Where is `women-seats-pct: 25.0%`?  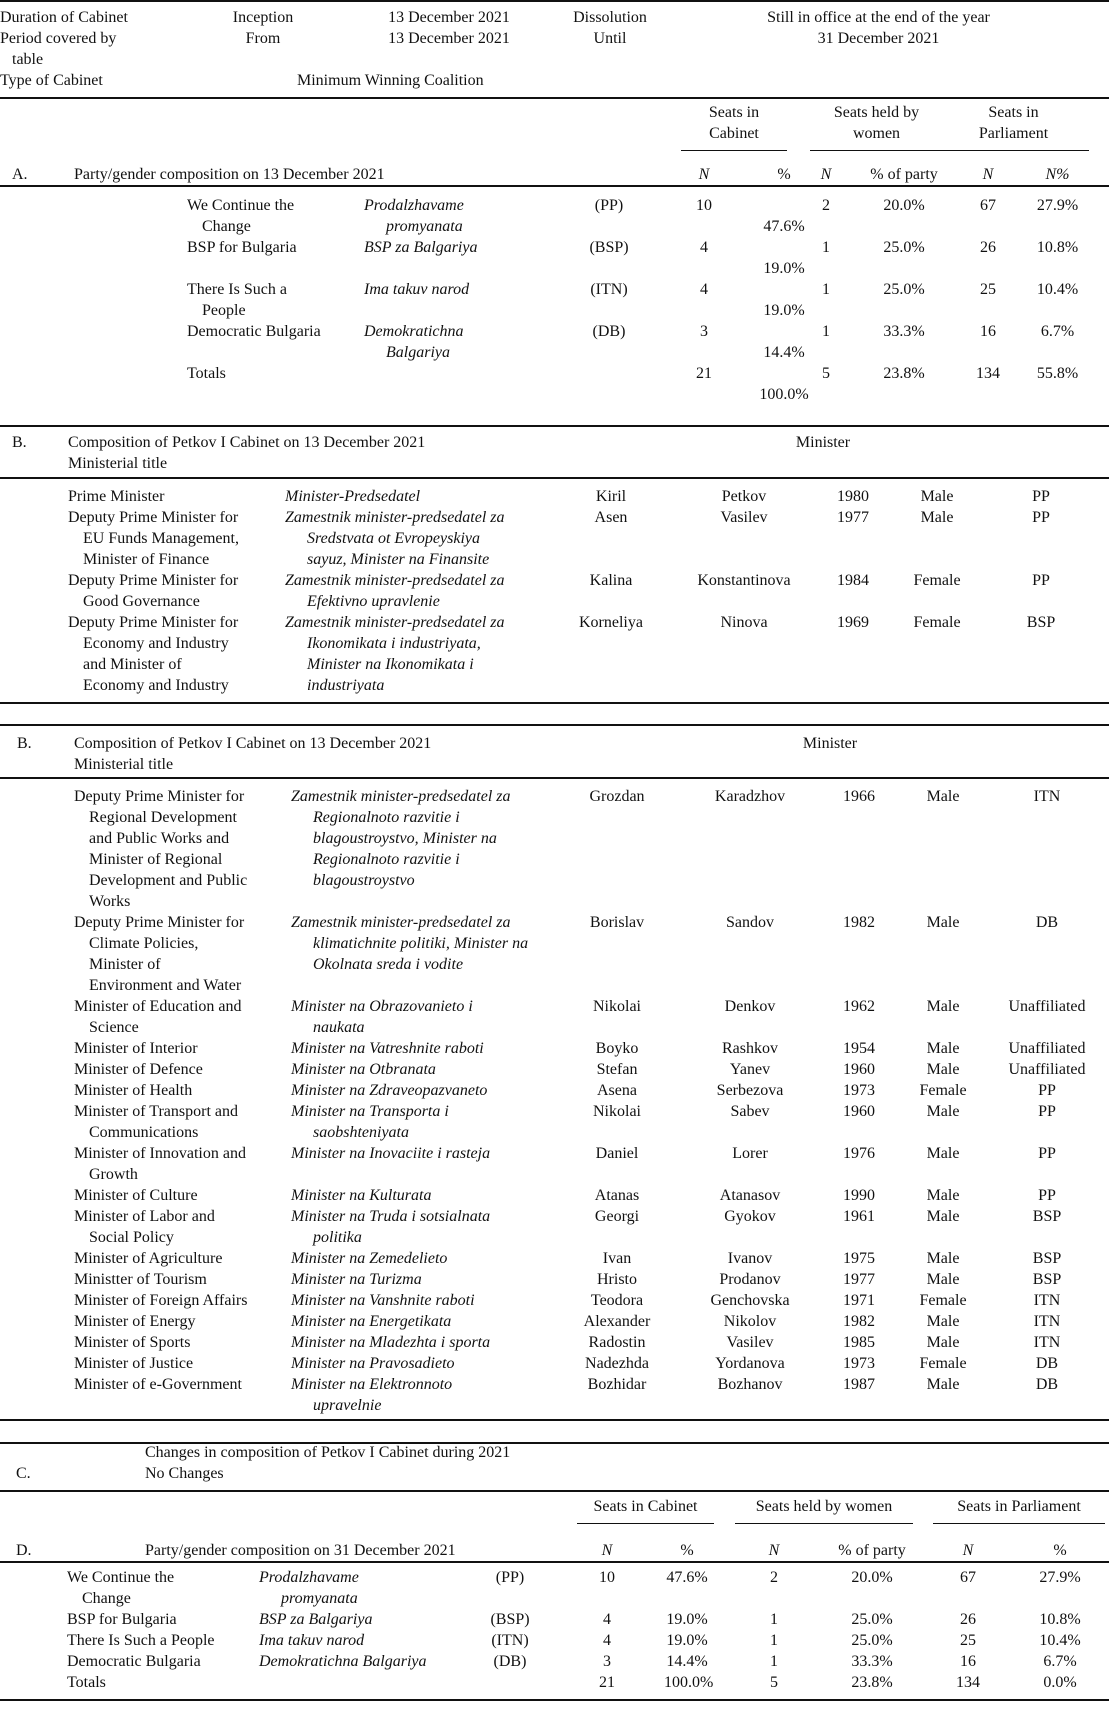 women-seats-pct: 25.0% is located at coordinates (872, 1619).